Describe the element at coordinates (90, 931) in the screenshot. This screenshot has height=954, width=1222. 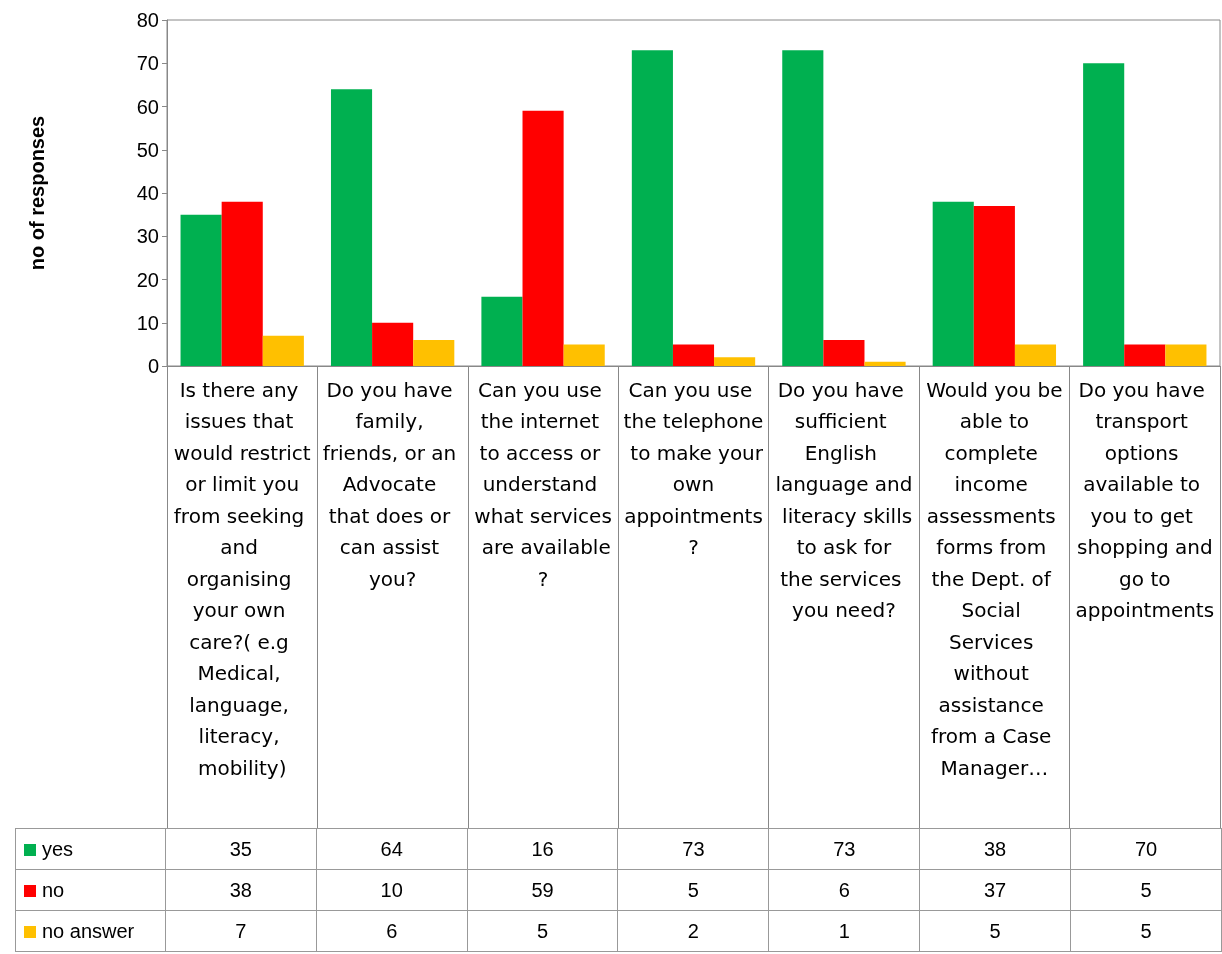
I see `legend-label: no answer` at that location.